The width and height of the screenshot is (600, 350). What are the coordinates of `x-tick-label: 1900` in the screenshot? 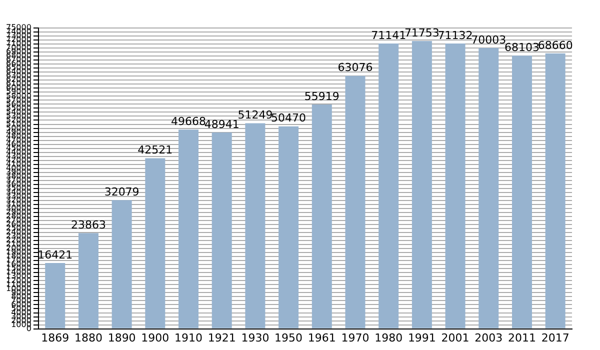 It's located at (155, 337).